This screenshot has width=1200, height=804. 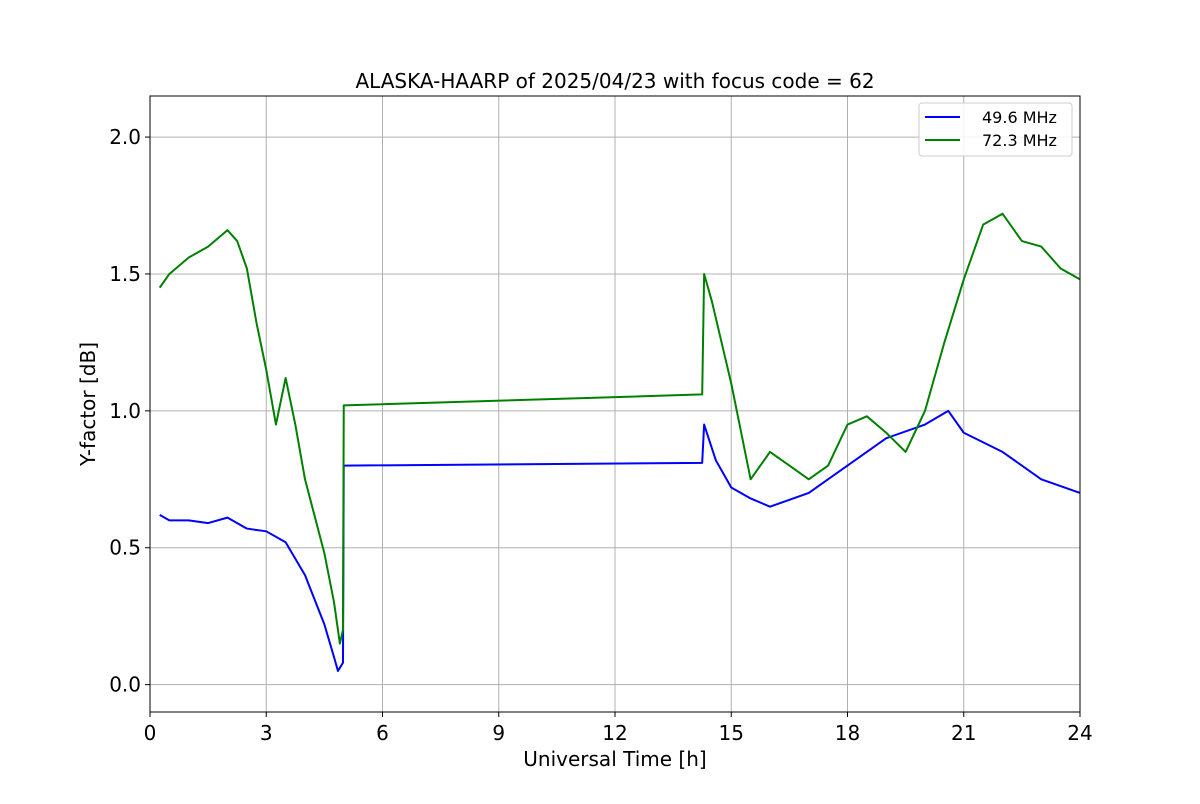 What do you see at coordinates (125, 274) in the screenshot?
I see `y-tick-label: 1.5` at bounding box center [125, 274].